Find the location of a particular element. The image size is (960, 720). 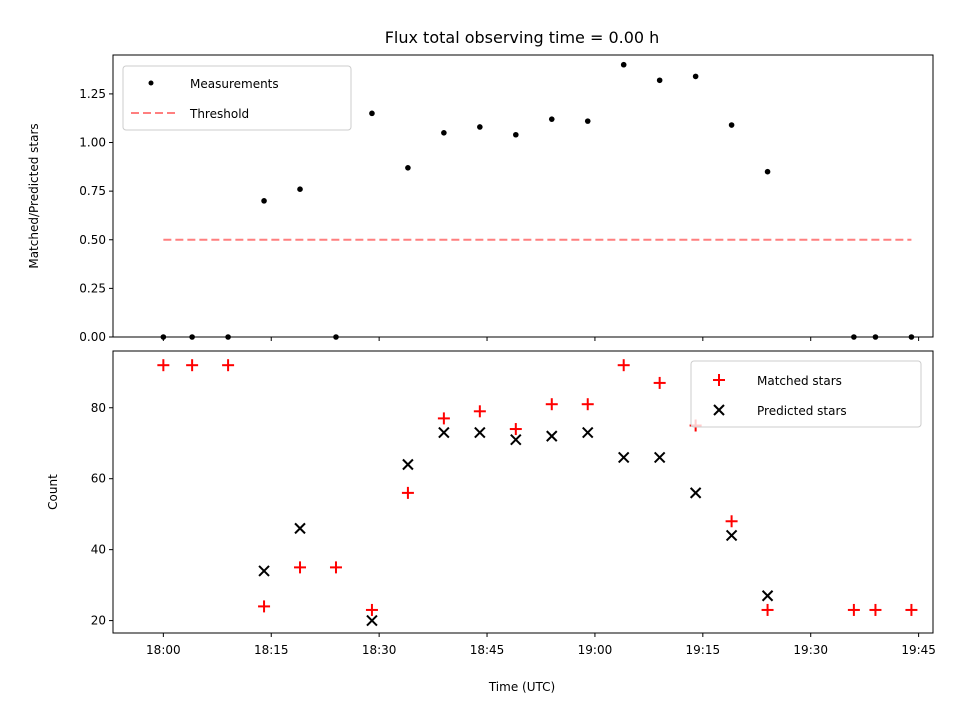

x-tick-label: 18:30 is located at coordinates (379, 650).